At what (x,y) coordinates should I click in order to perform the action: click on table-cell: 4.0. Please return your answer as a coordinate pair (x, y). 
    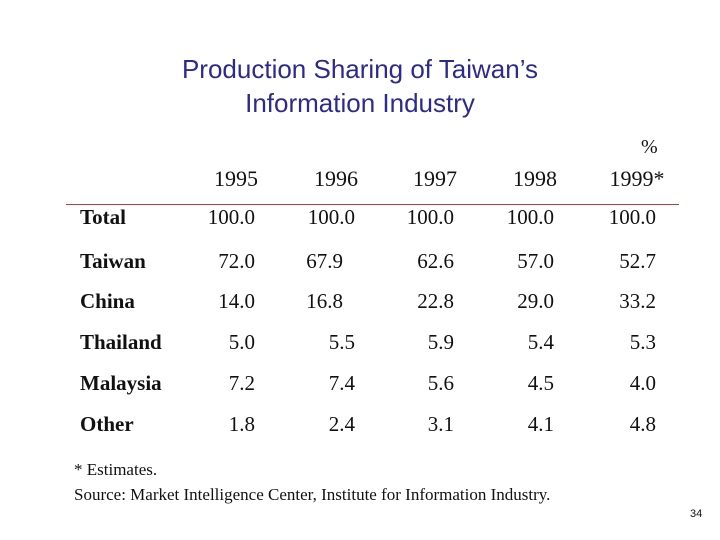
    Looking at the image, I should click on (642, 383).